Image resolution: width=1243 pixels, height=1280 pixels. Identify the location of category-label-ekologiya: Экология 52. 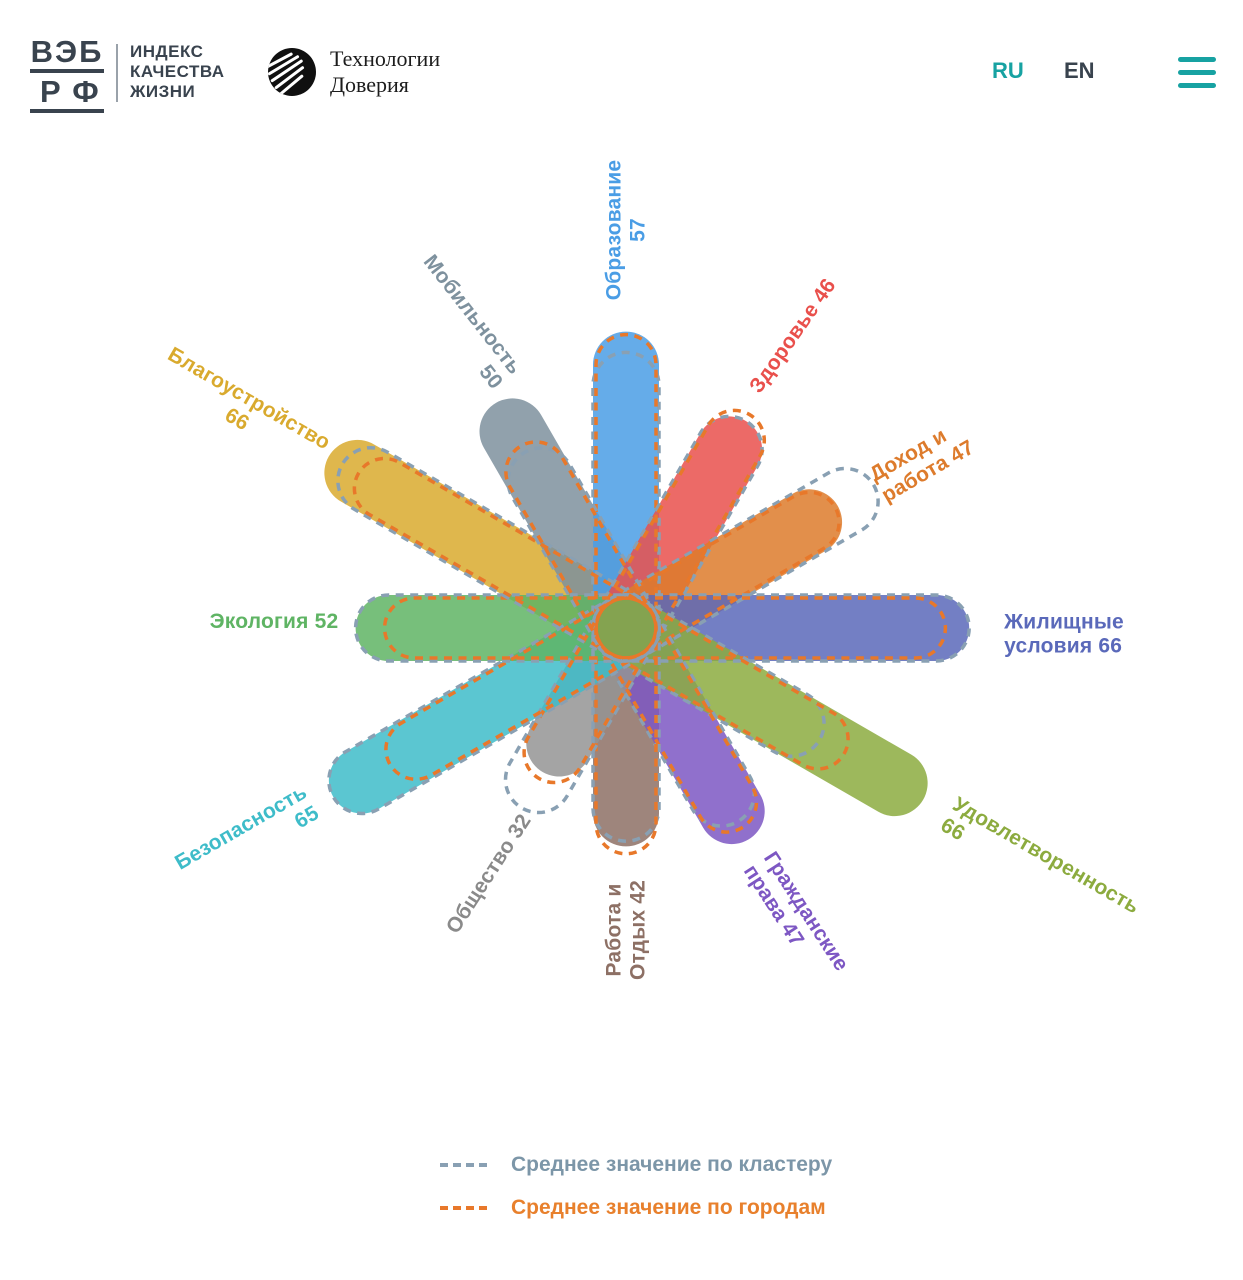
(274, 622).